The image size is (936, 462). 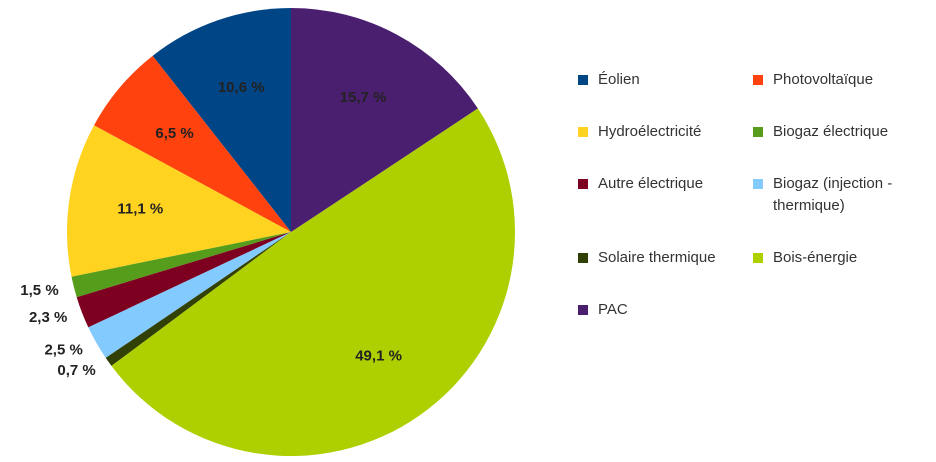 I want to click on data-label: 0,7 %, so click(x=76, y=370).